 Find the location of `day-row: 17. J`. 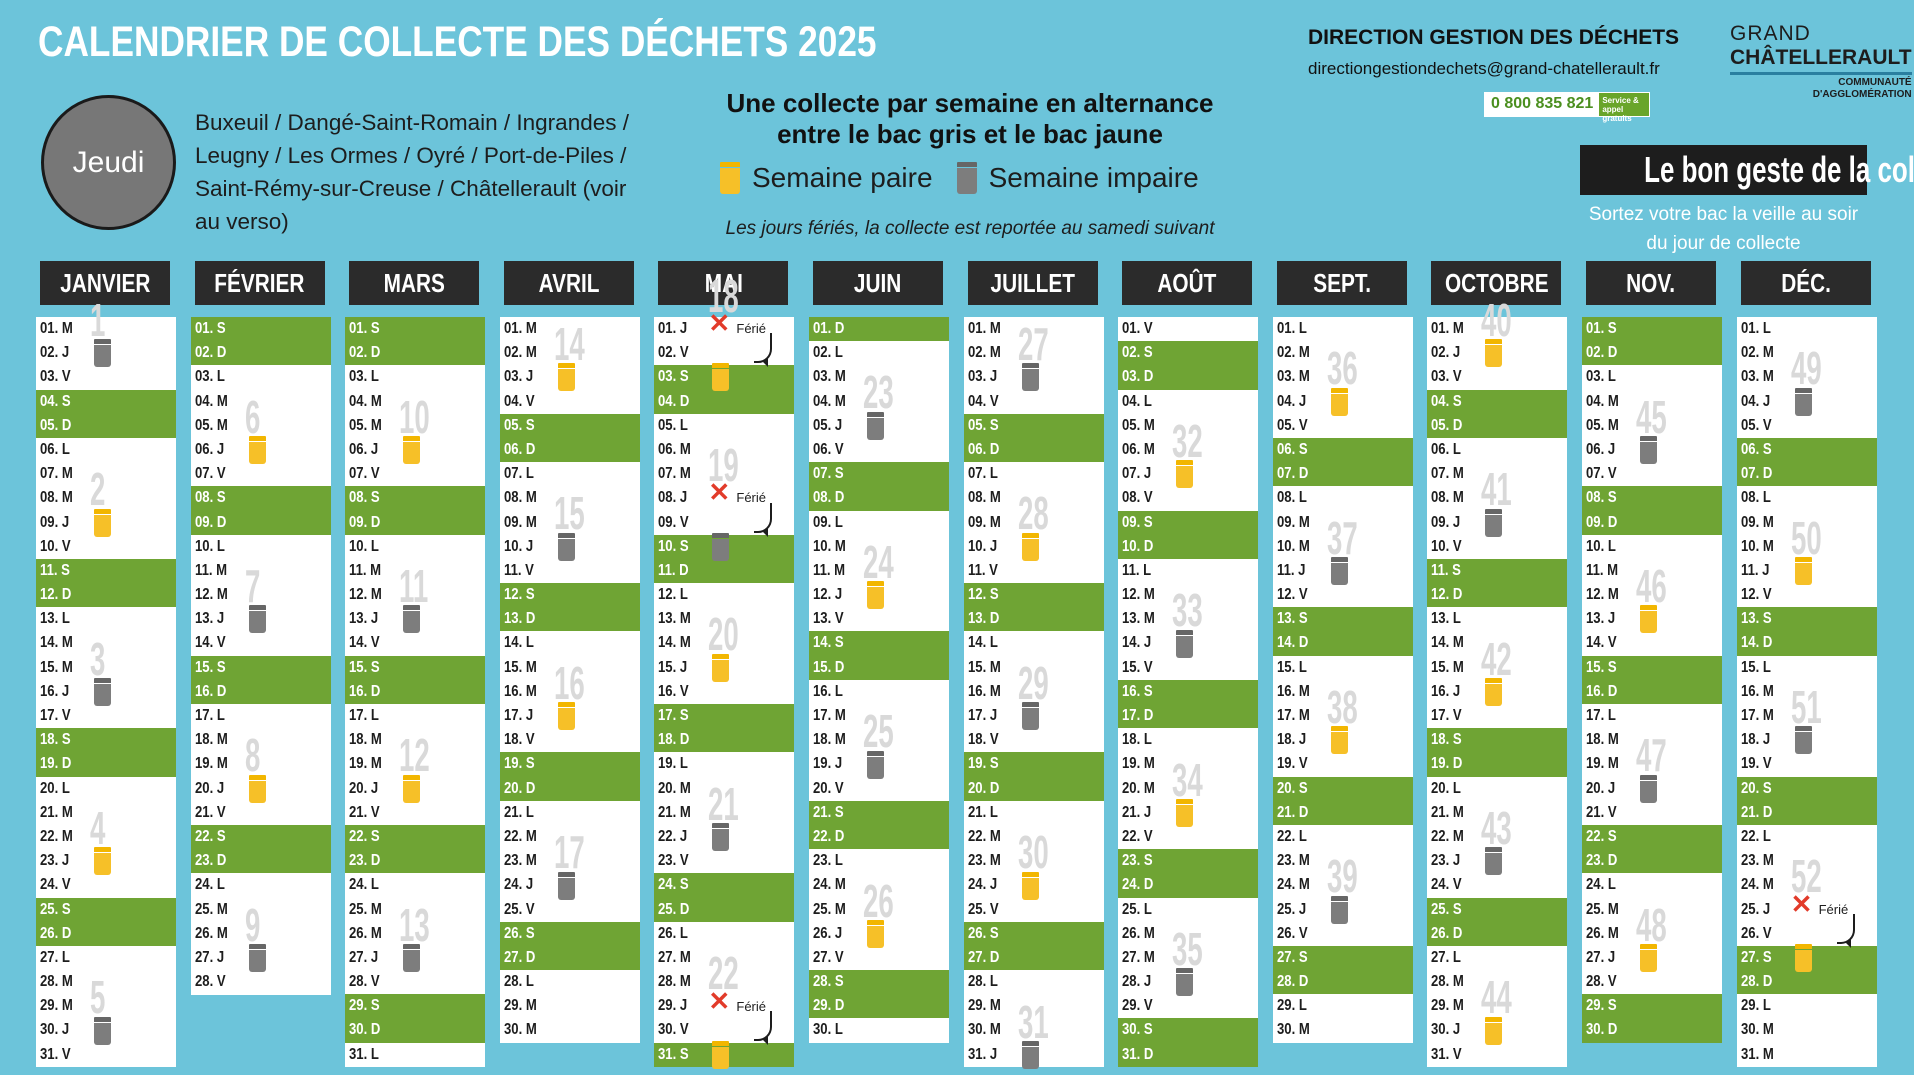

day-row: 17. J is located at coordinates (982, 715).